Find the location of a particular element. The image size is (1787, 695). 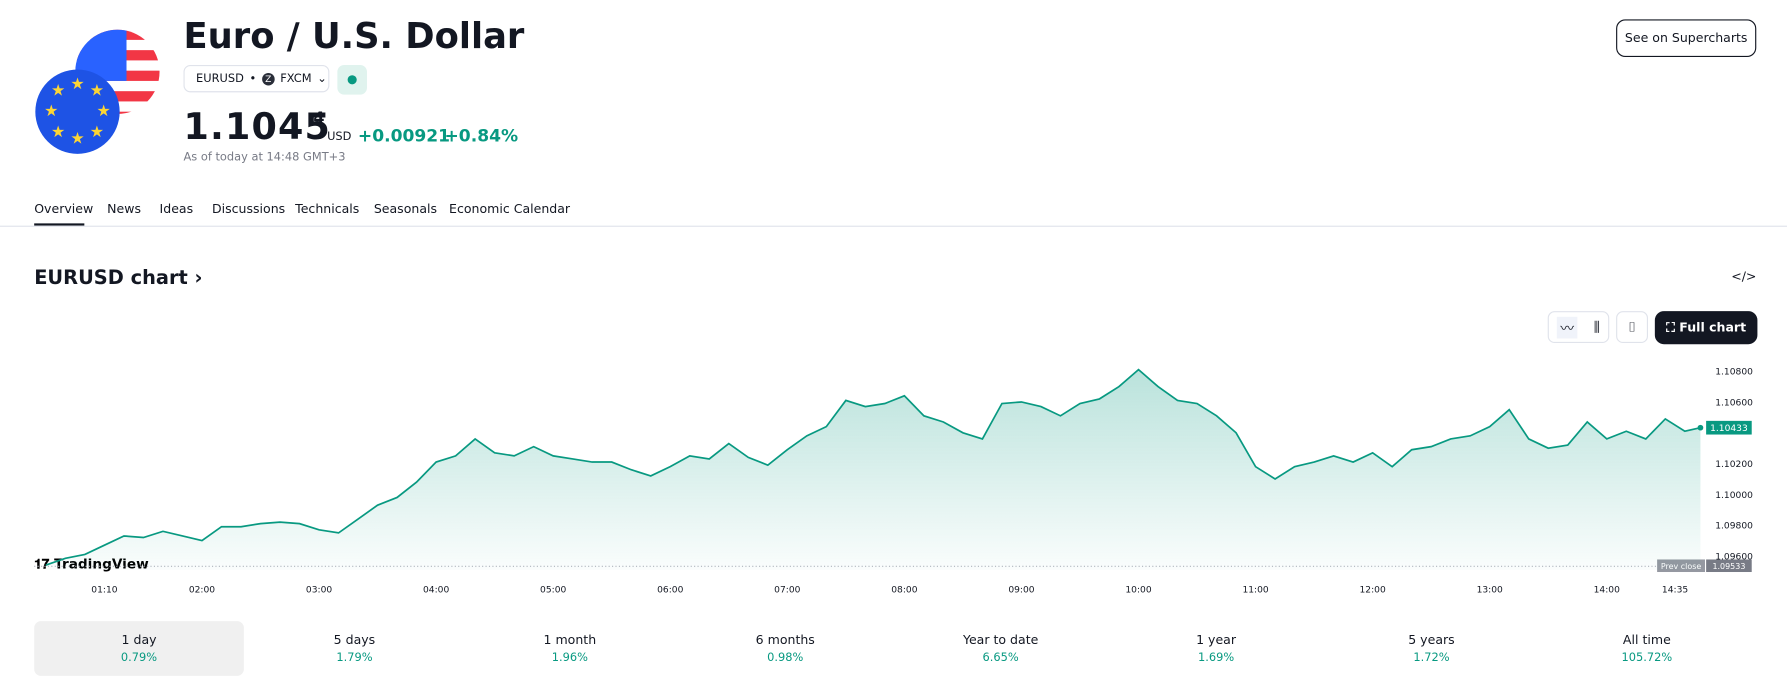

x-tick-label: 10:00 is located at coordinates (1138, 591).